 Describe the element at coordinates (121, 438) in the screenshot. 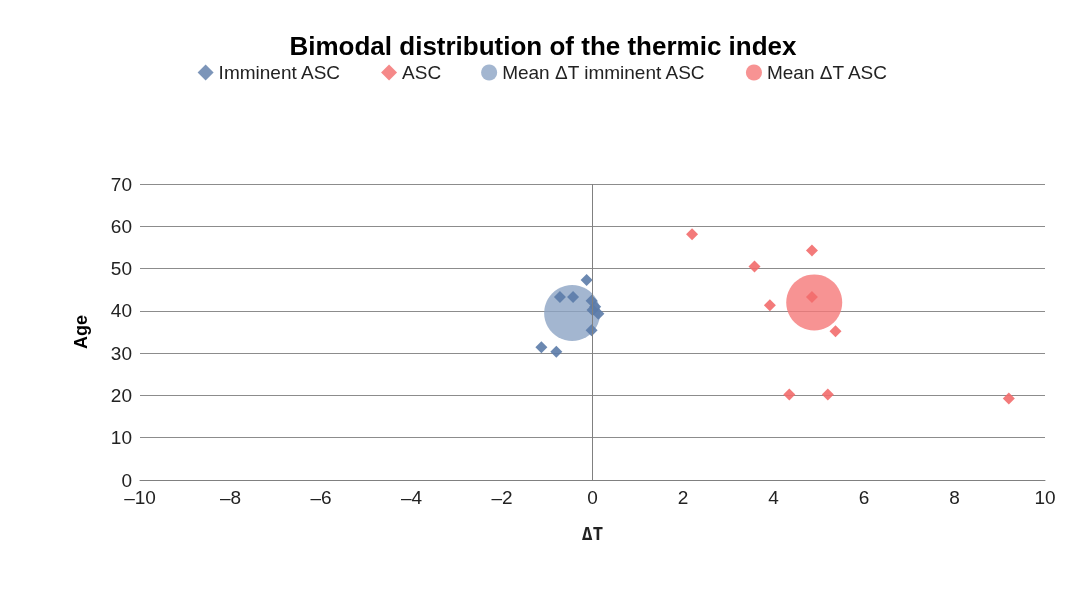

I see `y-tick-label: 10` at that location.